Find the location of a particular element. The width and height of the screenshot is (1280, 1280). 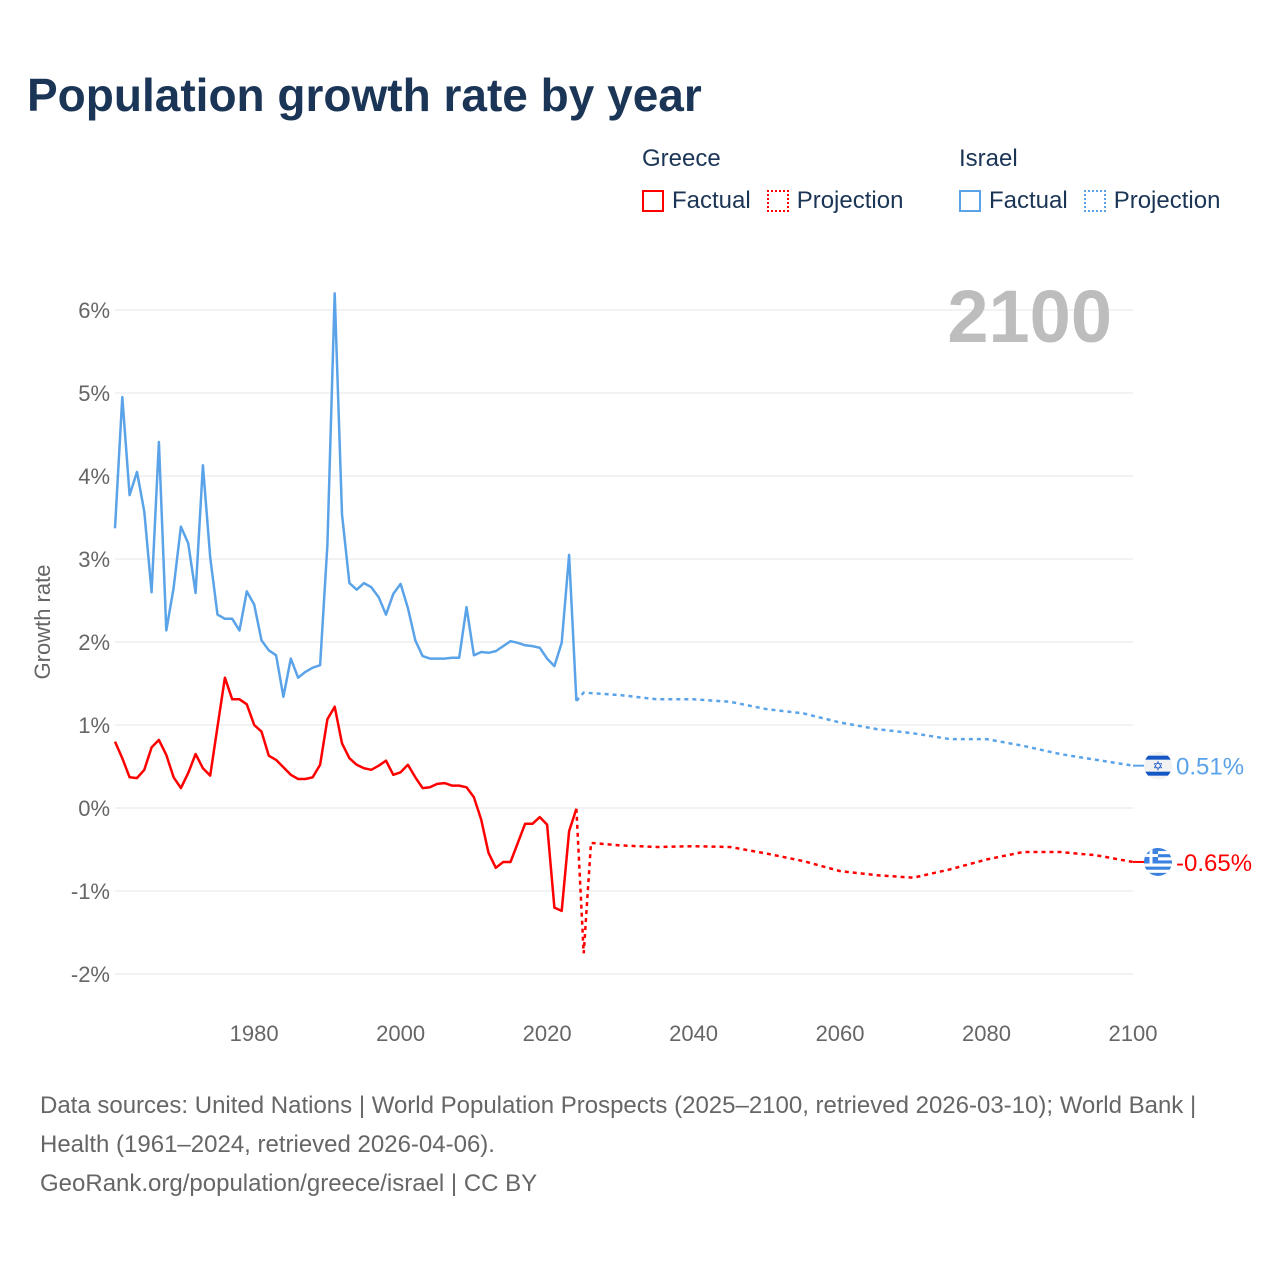

y-tick-label: 6% is located at coordinates (94, 310).